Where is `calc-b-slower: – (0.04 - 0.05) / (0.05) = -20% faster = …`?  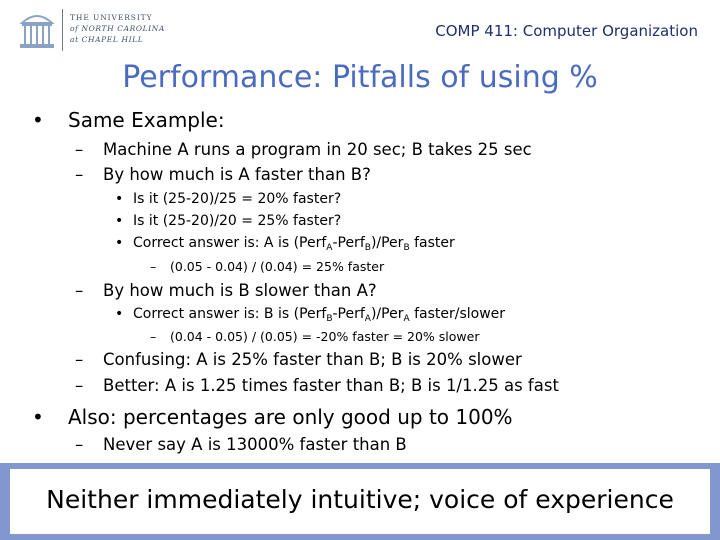
calc-b-slower: – (0.04 - 0.05) / (0.05) = -20% faster = … is located at coordinates (314, 336).